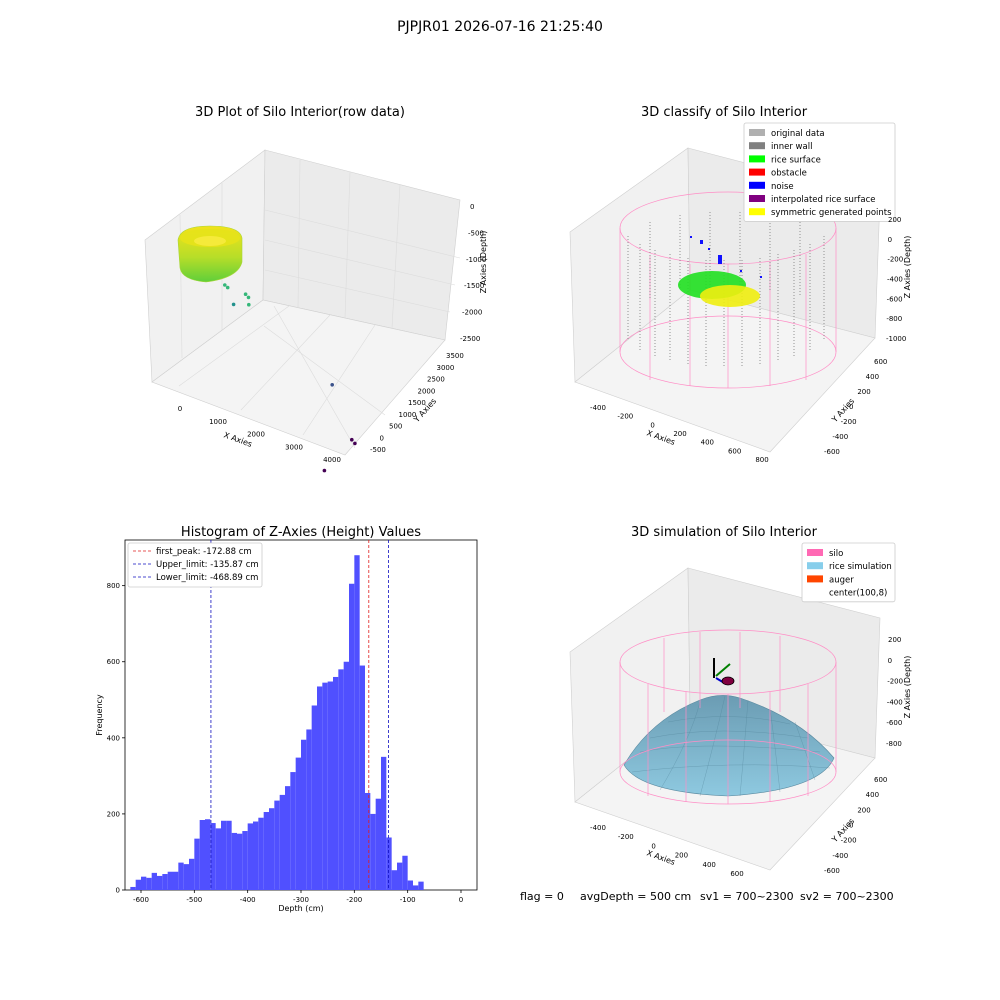 This screenshot has width=1000, height=1000. What do you see at coordinates (734, 451) in the screenshot?
I see `x-tick-label: 600` at bounding box center [734, 451].